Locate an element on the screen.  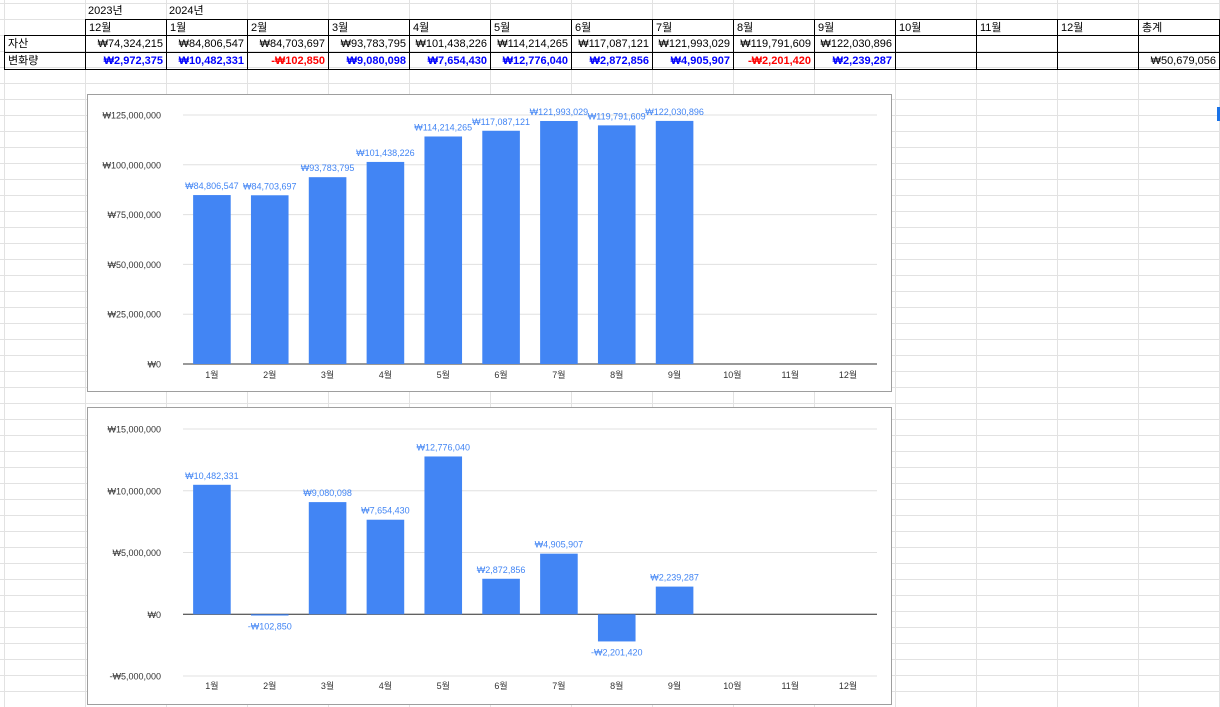
y-tick-label: ₩10,000,000 is located at coordinates (134, 491).